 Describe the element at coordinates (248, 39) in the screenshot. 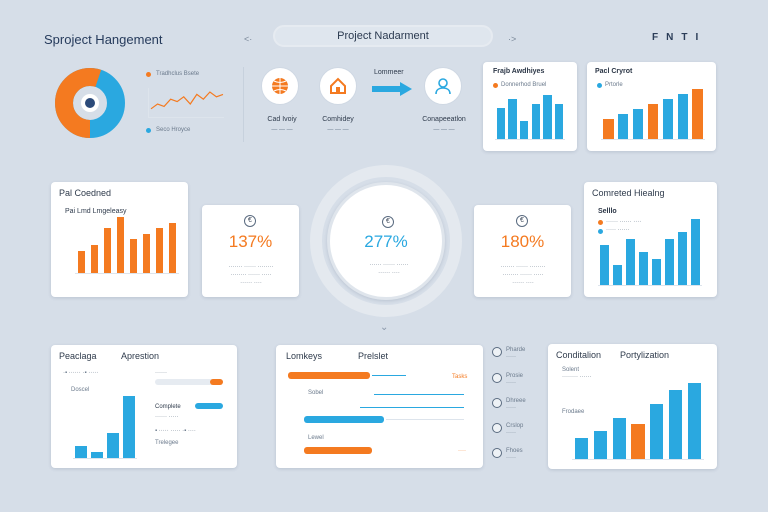

I see `back-nav-button: <·` at that location.